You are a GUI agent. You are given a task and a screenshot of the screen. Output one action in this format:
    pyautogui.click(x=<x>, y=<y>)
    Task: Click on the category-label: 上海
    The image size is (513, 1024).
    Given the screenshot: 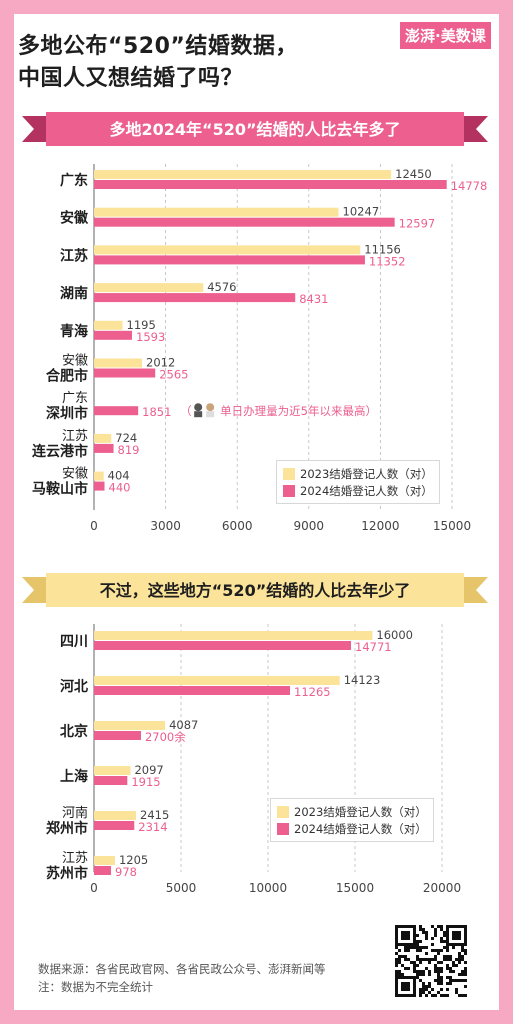 What is the action you would take?
    pyautogui.click(x=74, y=776)
    